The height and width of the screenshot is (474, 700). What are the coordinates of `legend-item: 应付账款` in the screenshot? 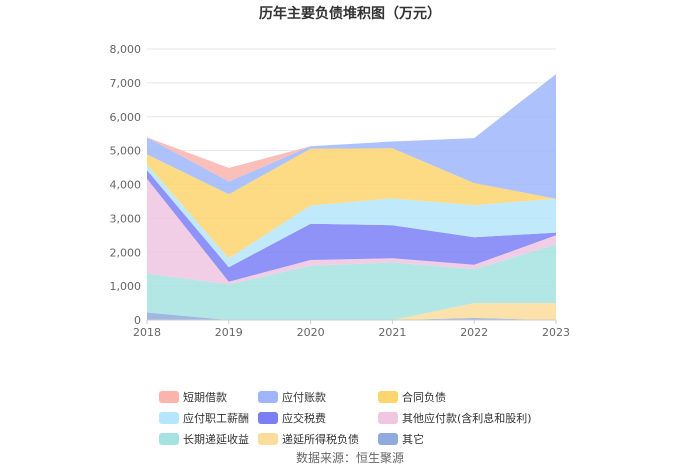 It's located at (292, 397).